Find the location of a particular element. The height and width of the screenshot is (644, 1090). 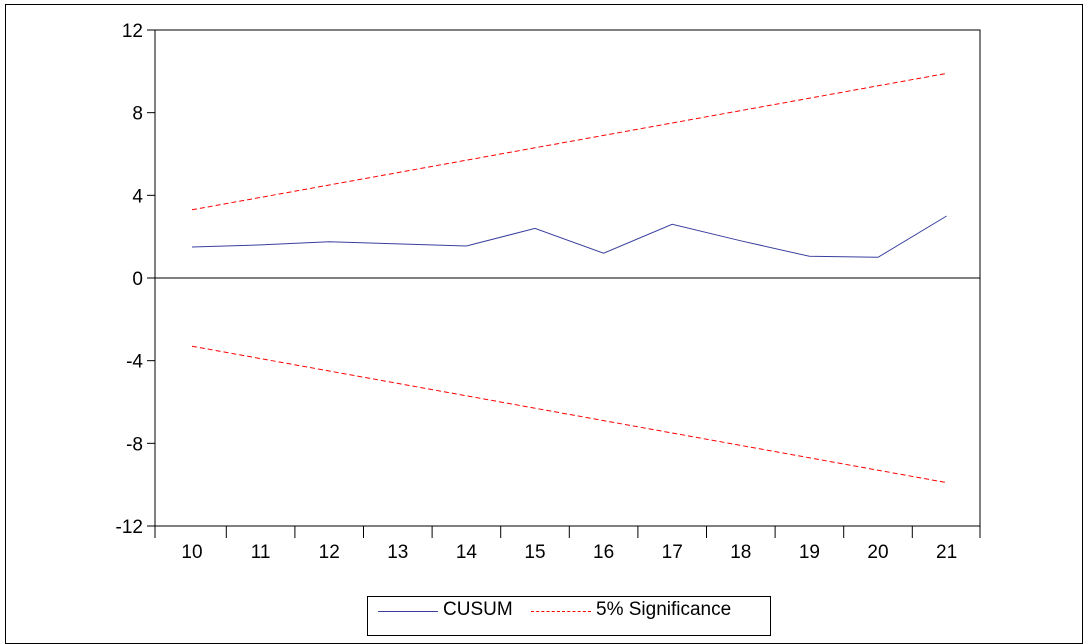

x-tick-label: 12 is located at coordinates (329, 552).